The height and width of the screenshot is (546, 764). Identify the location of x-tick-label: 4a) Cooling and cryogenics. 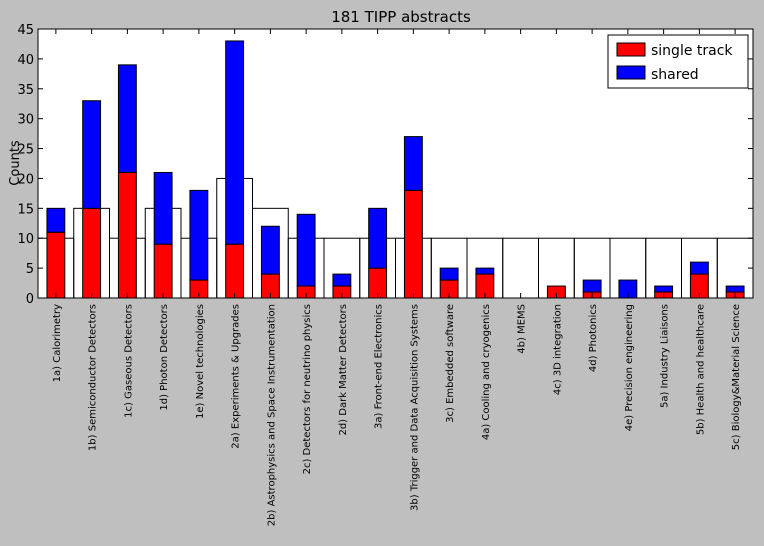
(486, 372).